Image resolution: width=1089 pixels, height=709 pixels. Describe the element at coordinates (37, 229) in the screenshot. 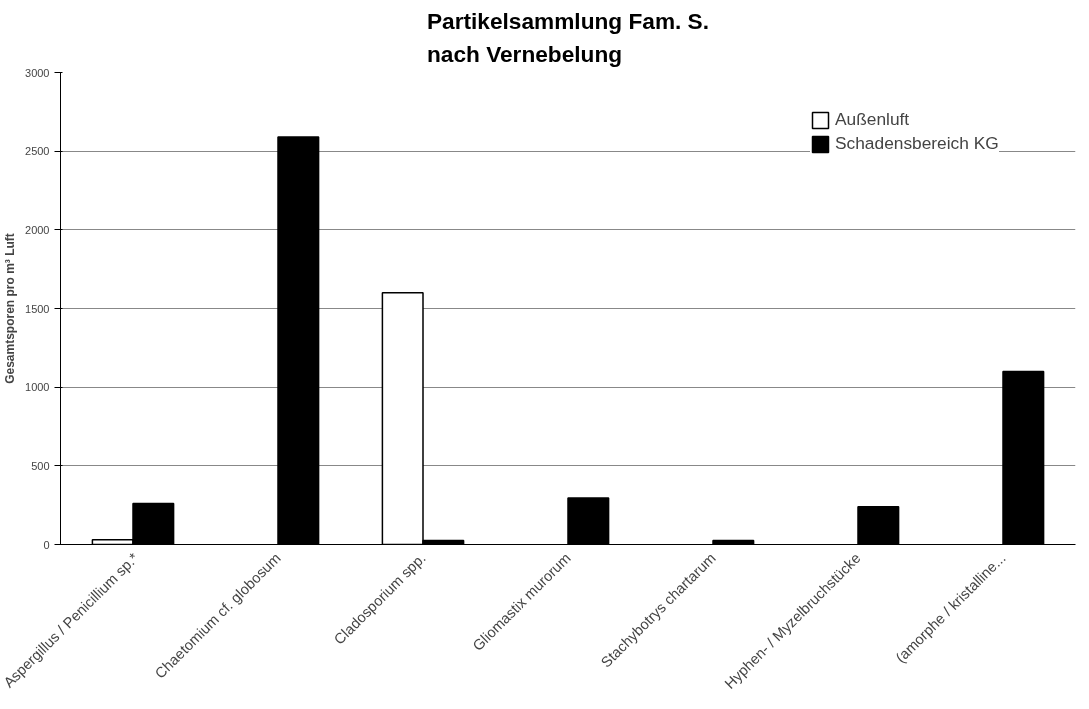

I see `y-tick-label: 2000` at that location.